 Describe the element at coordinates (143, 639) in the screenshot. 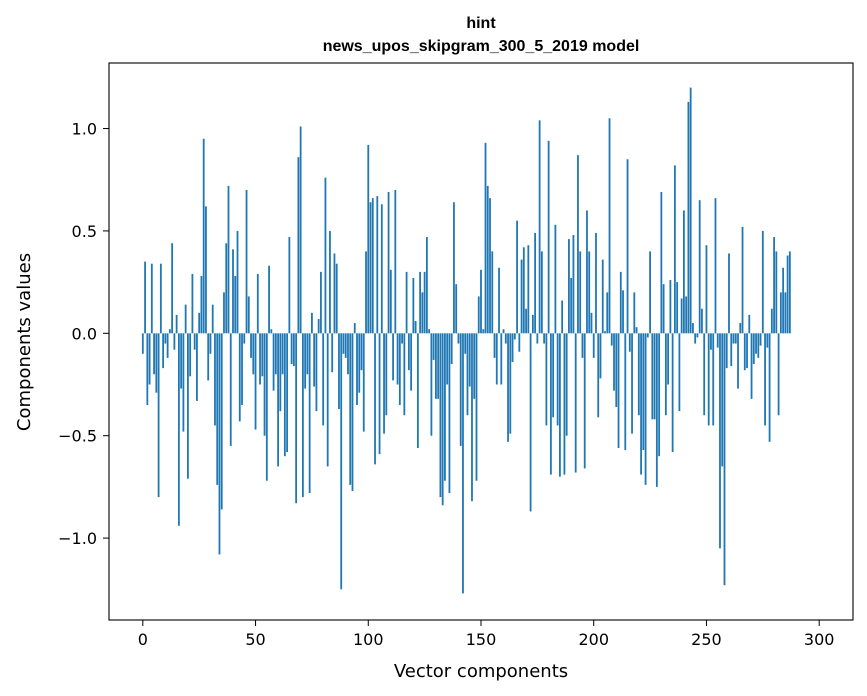

I see `x-tick-label: 0` at that location.